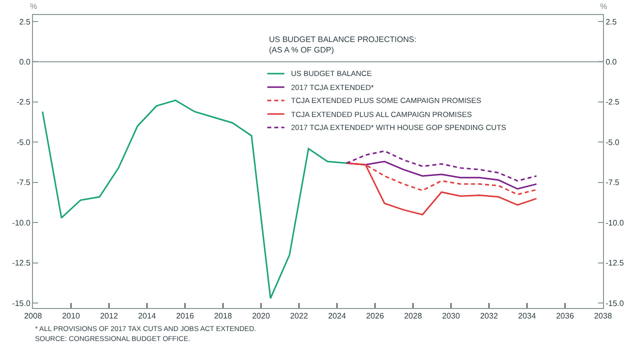 The width and height of the screenshot is (640, 348). I want to click on x-tick-label: 2038, so click(603, 316).